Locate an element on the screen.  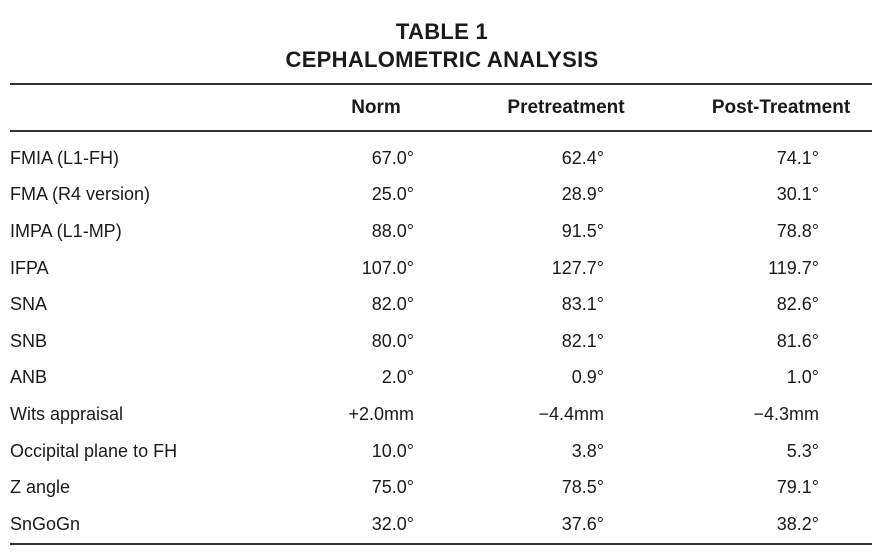
table-header: Norm Pretreatment Post-Treatment is located at coordinates (441, 107).